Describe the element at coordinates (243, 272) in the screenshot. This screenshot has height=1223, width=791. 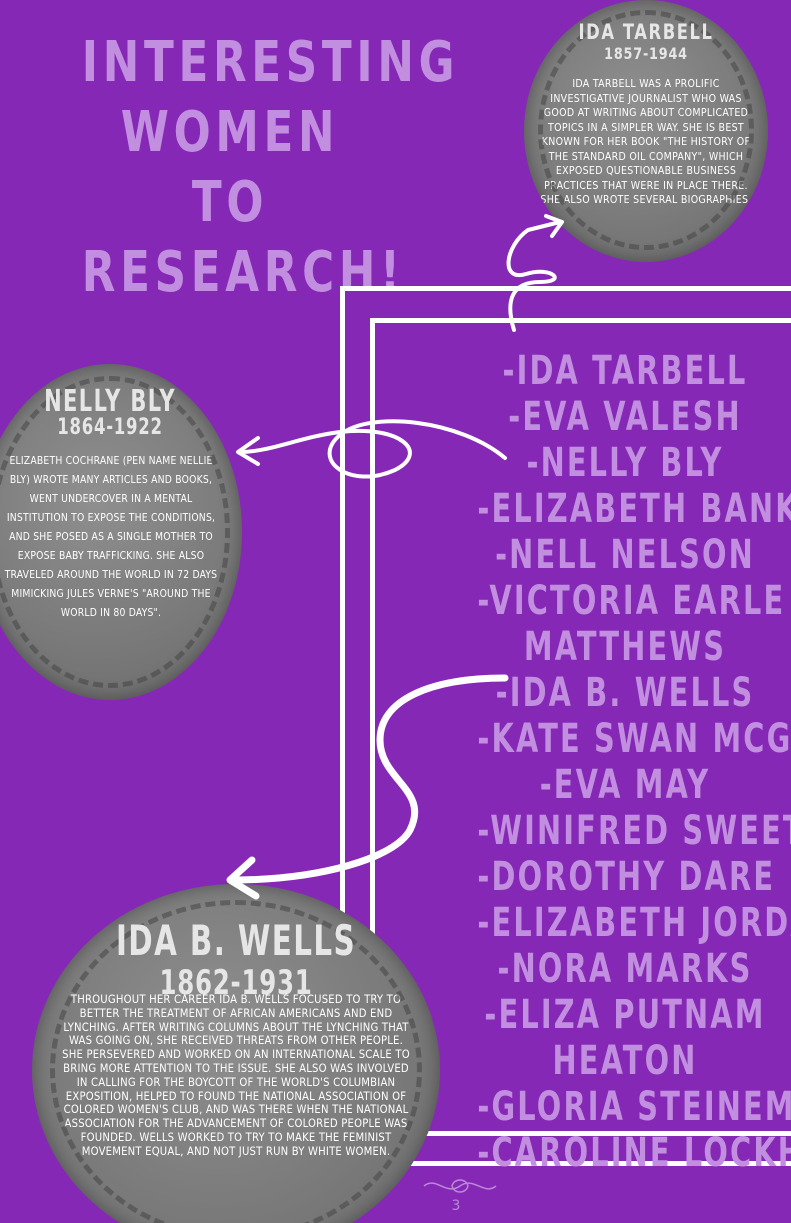
I see `title-line-3: Research!` at that location.